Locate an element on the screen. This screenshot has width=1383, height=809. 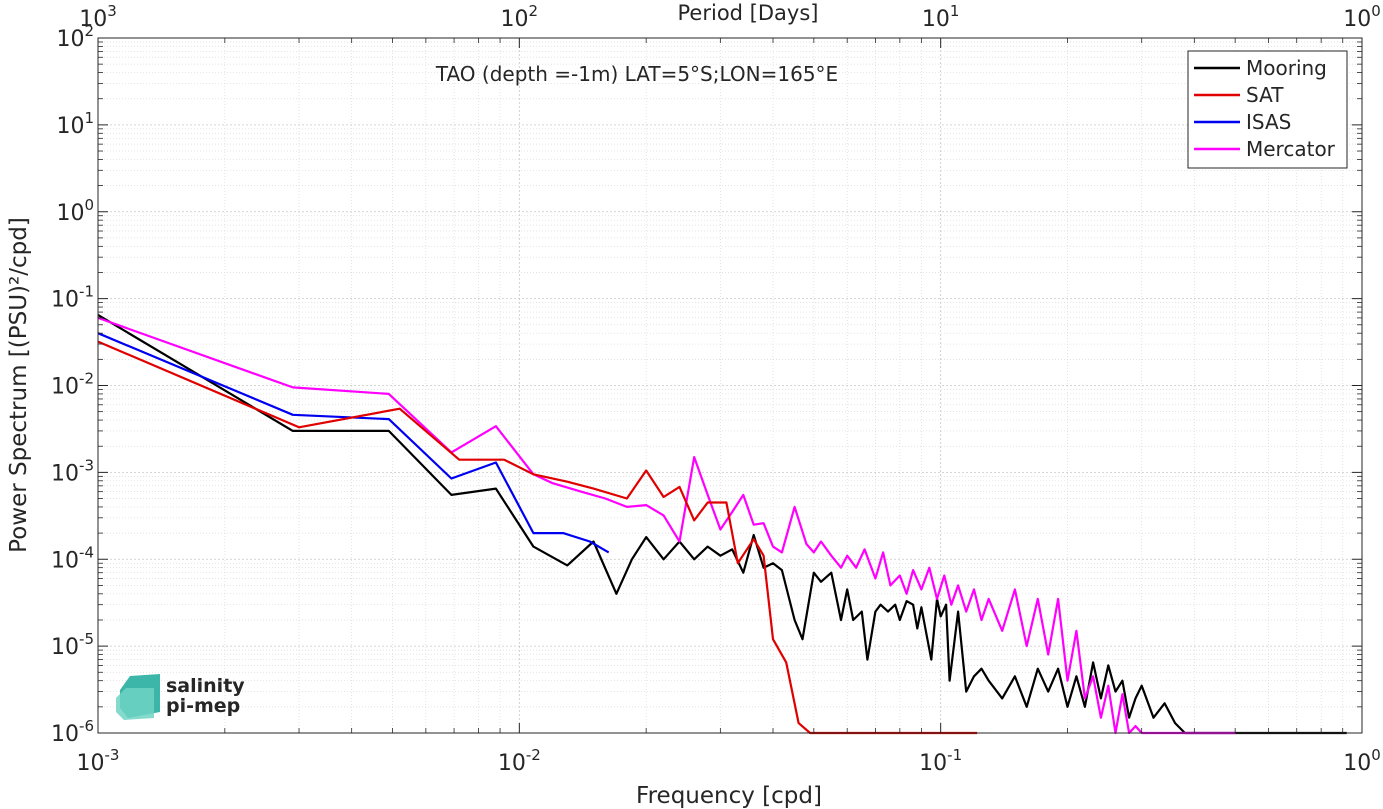
logo-mark-front is located at coordinates (135, 704).